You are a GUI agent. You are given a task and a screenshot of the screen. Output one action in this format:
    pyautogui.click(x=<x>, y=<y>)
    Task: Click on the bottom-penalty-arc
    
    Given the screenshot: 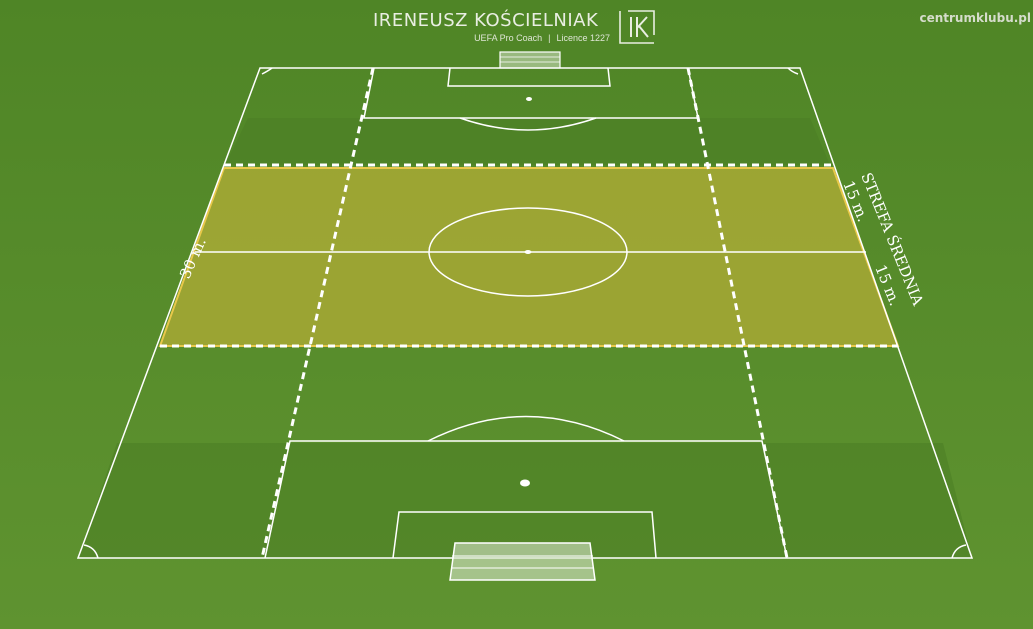 What is the action you would take?
    pyautogui.click(x=526, y=428)
    